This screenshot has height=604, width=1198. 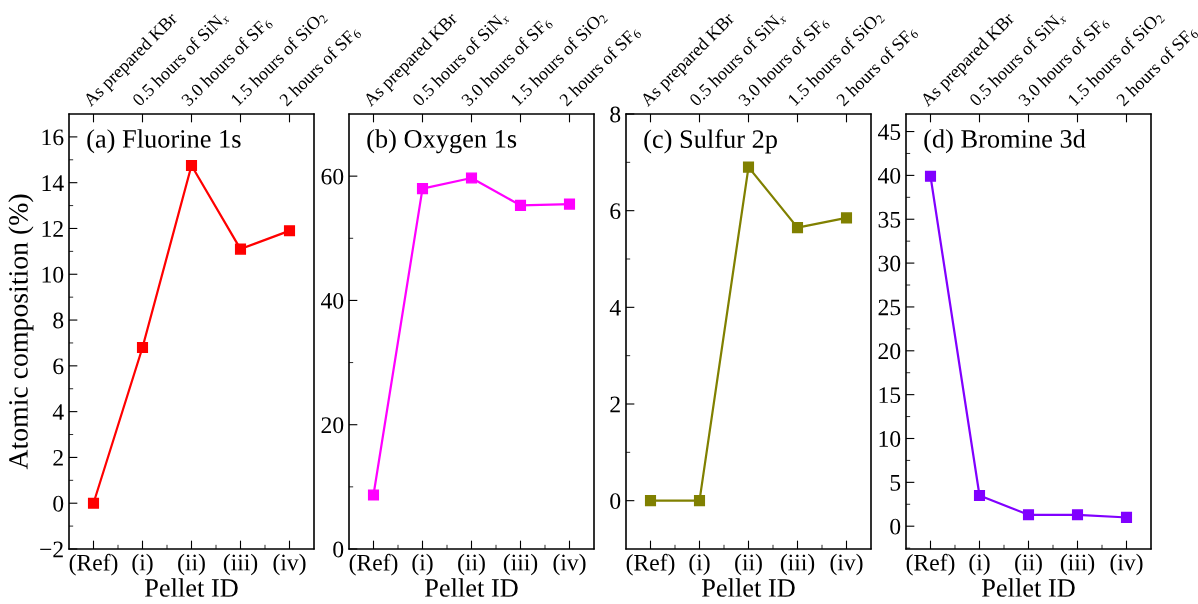 I want to click on y-tick-label: −2, so click(x=51, y=549).